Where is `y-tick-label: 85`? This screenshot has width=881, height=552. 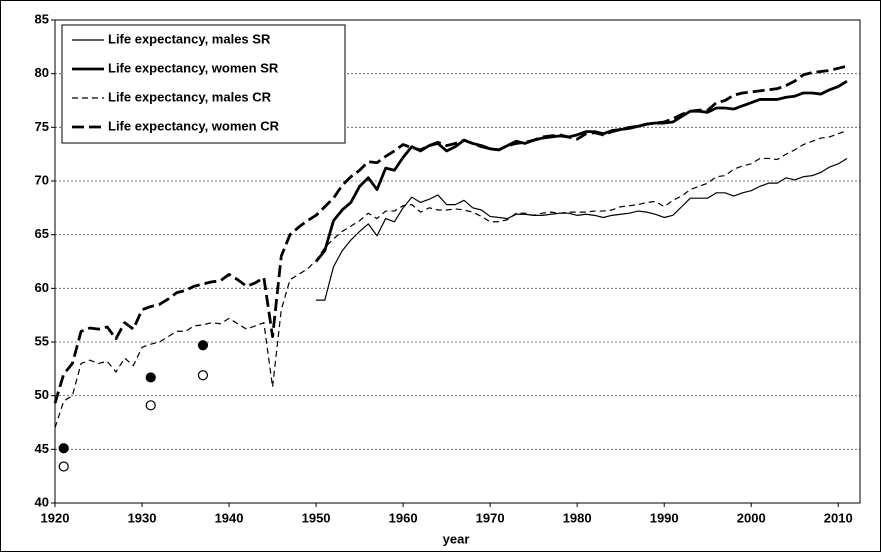 y-tick-label: 85 is located at coordinates (42, 18).